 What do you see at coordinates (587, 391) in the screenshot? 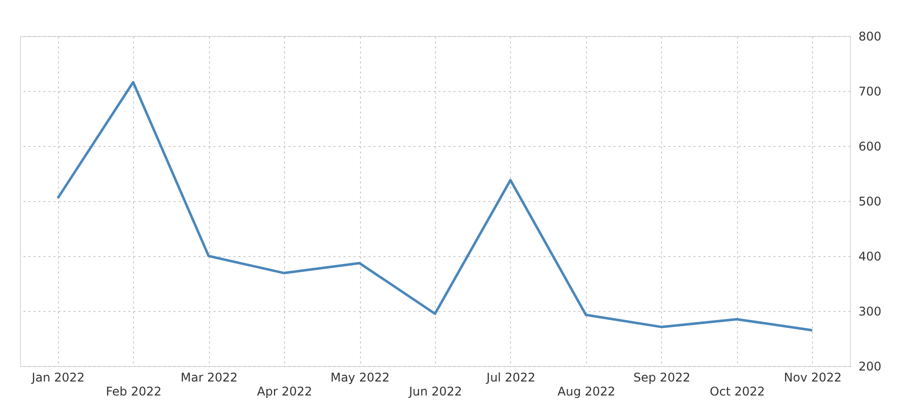
I see `x-tick-label: Aug 2022` at bounding box center [587, 391].